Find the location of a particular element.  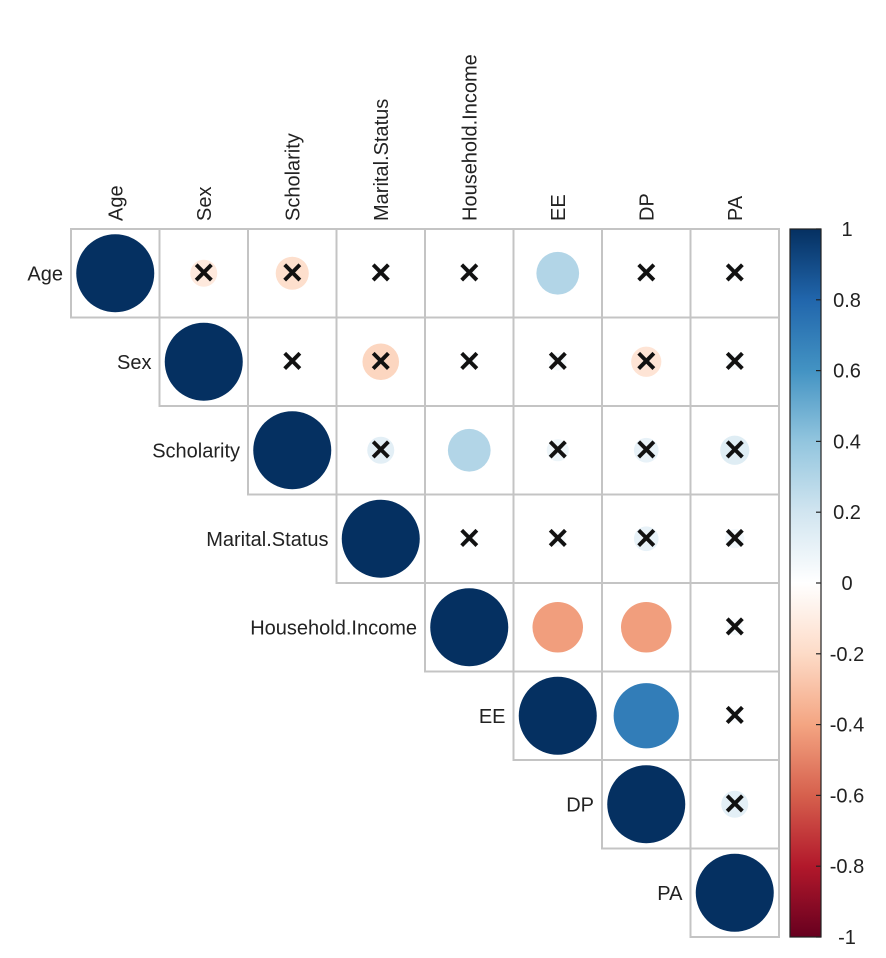

colorbar-tick-label: 0.6 is located at coordinates (847, 372).